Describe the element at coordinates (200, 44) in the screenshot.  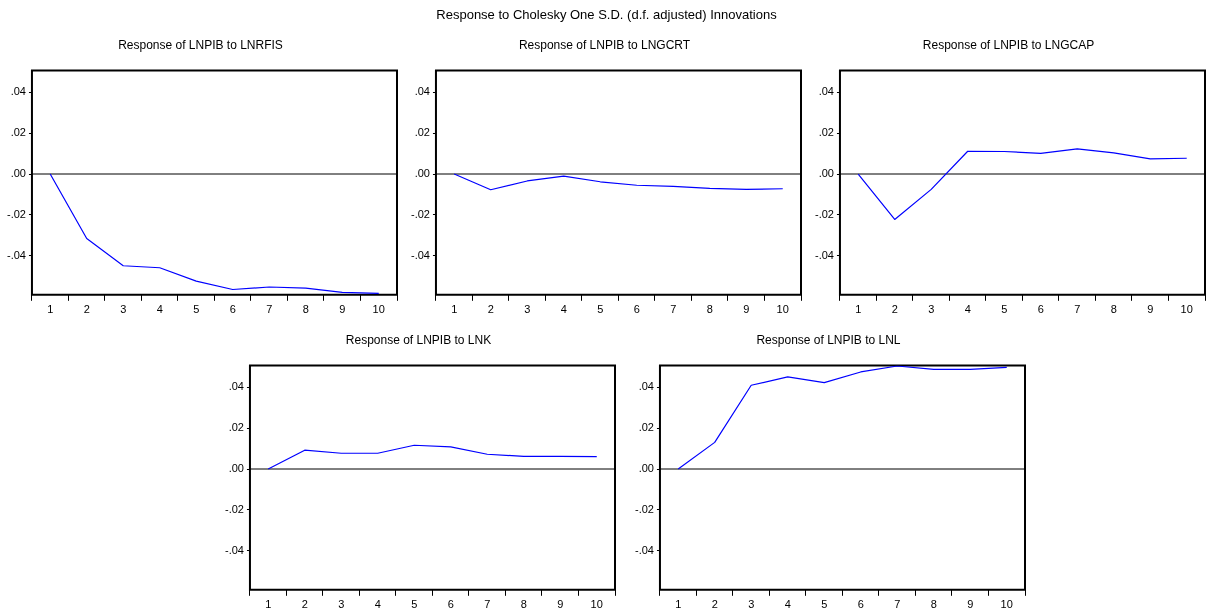
I see `chart-title: Response of LNPIB to LNRFIS` at that location.